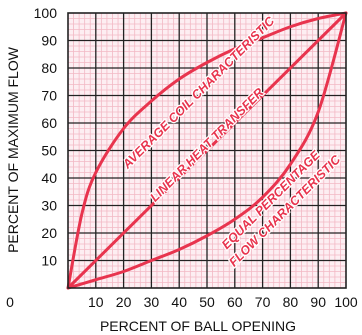 The height and width of the screenshot is (335, 362). Describe the element at coordinates (46, 13) in the screenshot. I see `y-tick-label: 100` at that location.